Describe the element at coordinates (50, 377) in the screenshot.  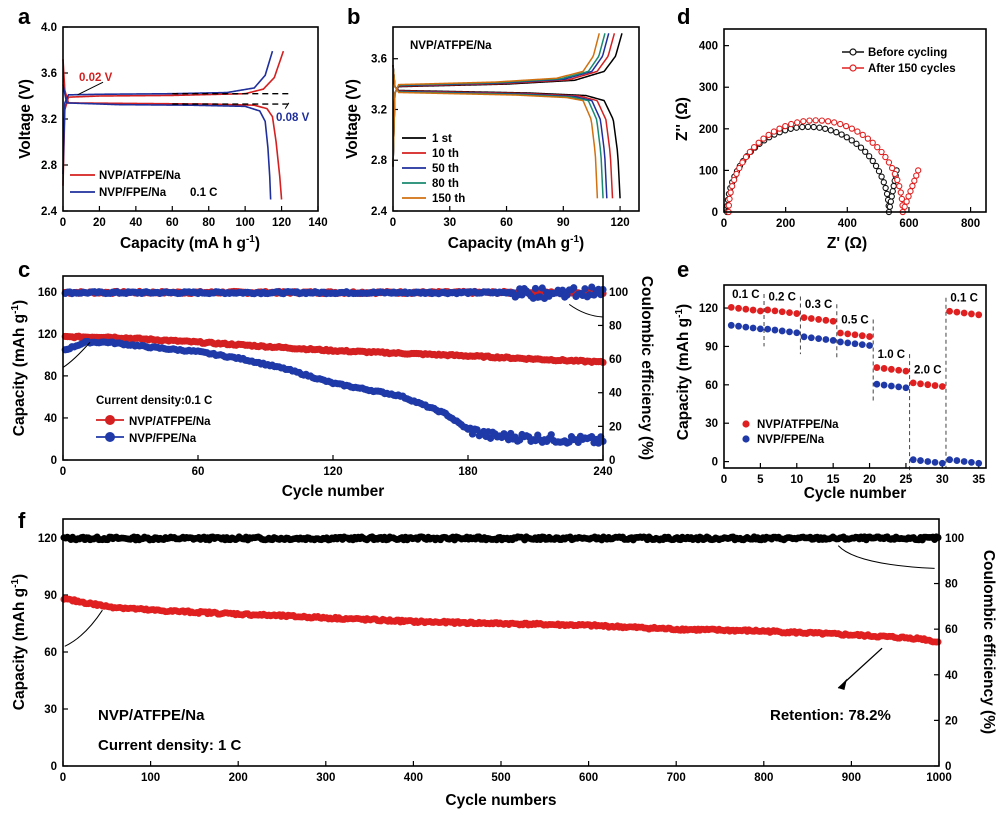
I see `y-tick-label: 80` at that location.